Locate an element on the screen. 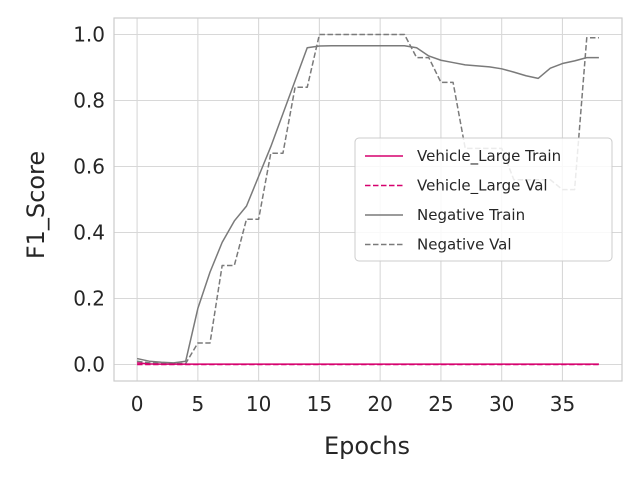 This screenshot has height=480, width=640. y-axis-title: F1_Score is located at coordinates (36, 205).